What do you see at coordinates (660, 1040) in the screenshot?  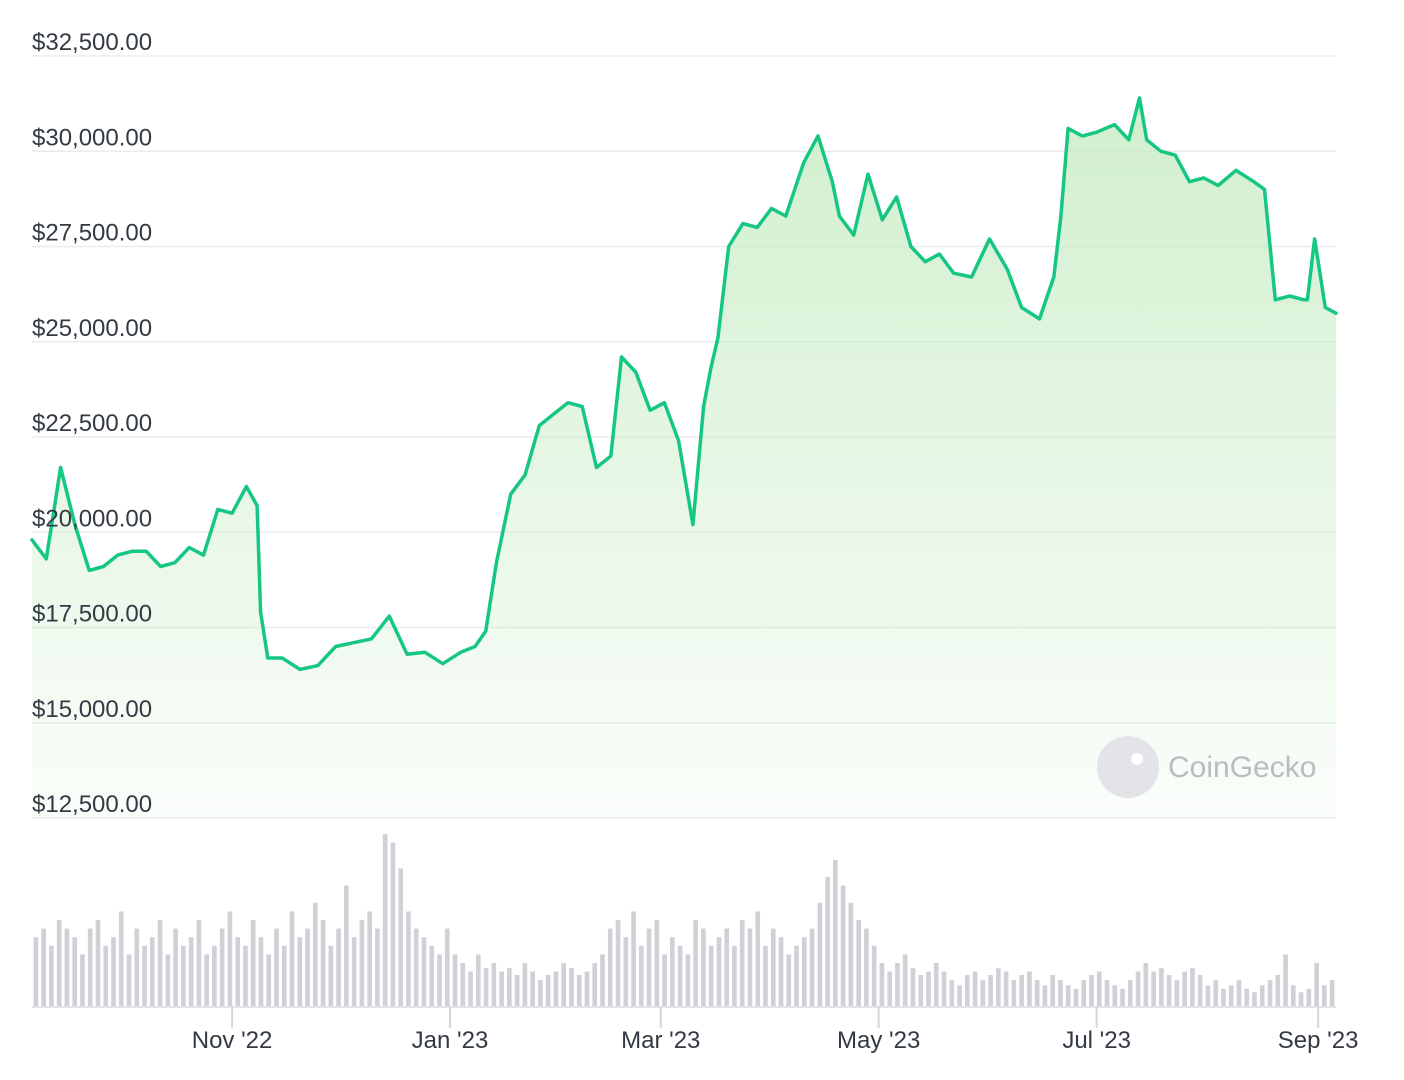 I see `x-tick-label: Mar '23` at bounding box center [660, 1040].